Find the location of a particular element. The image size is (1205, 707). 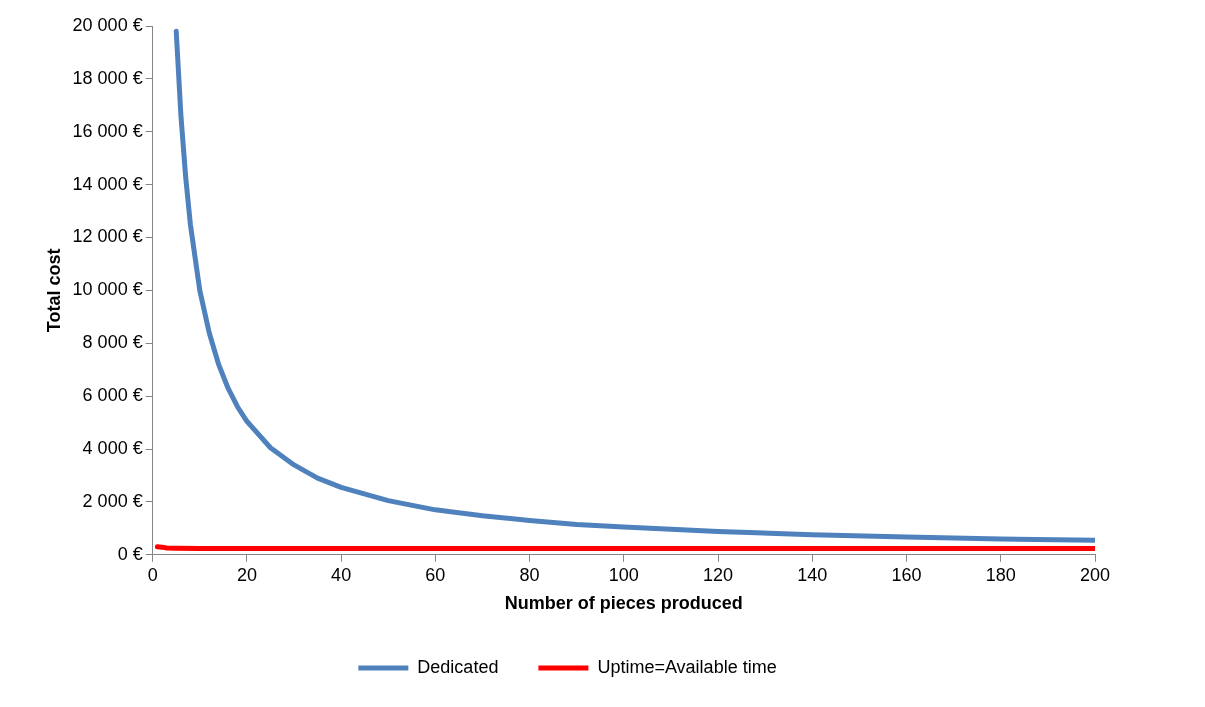

y-tick-label: 10 000 € is located at coordinates (107, 289).